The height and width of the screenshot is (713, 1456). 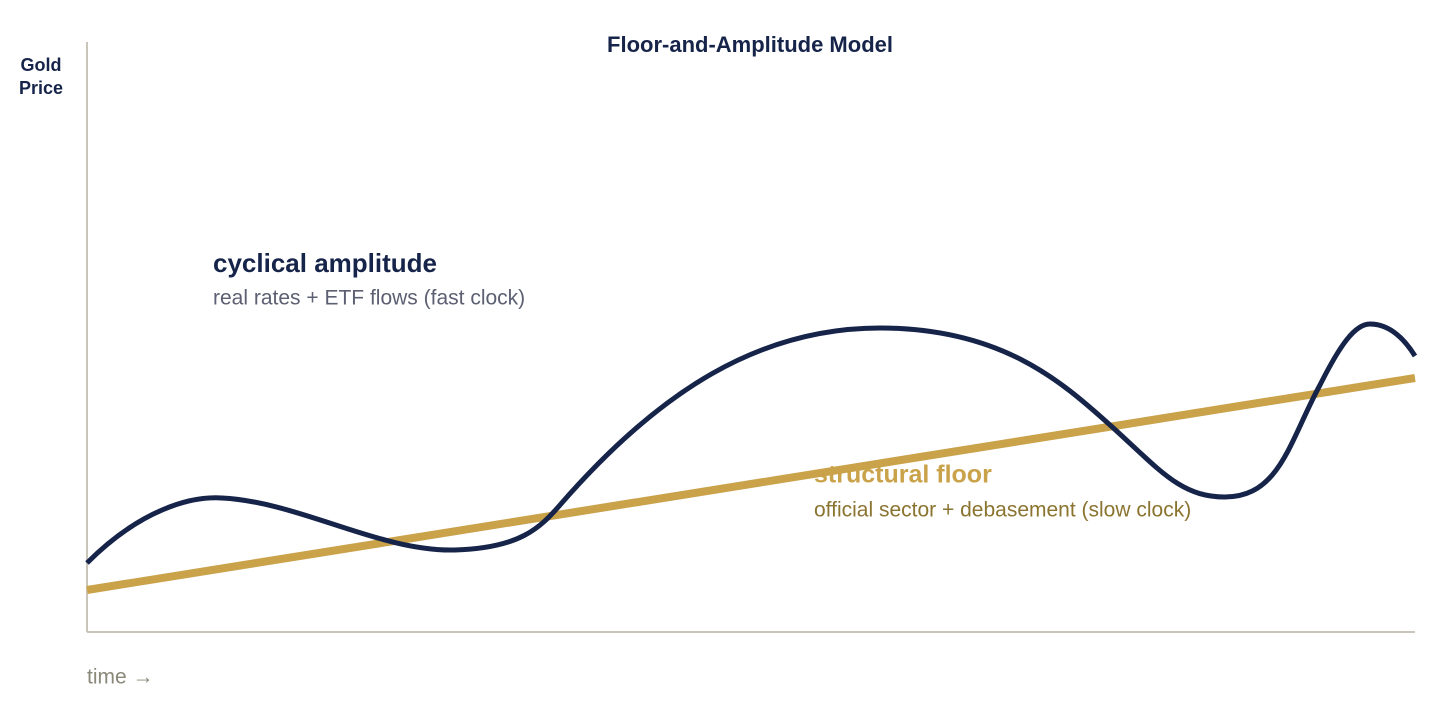 What do you see at coordinates (120, 677) in the screenshot?
I see `x-axis-label: time →` at bounding box center [120, 677].